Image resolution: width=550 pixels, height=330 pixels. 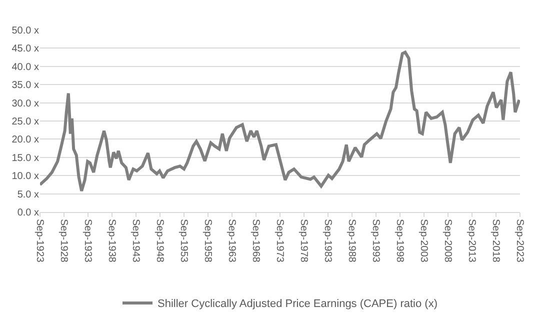 What do you see at coordinates (25, 86) in the screenshot?
I see `y-tick-label: 35.0 x` at bounding box center [25, 86].